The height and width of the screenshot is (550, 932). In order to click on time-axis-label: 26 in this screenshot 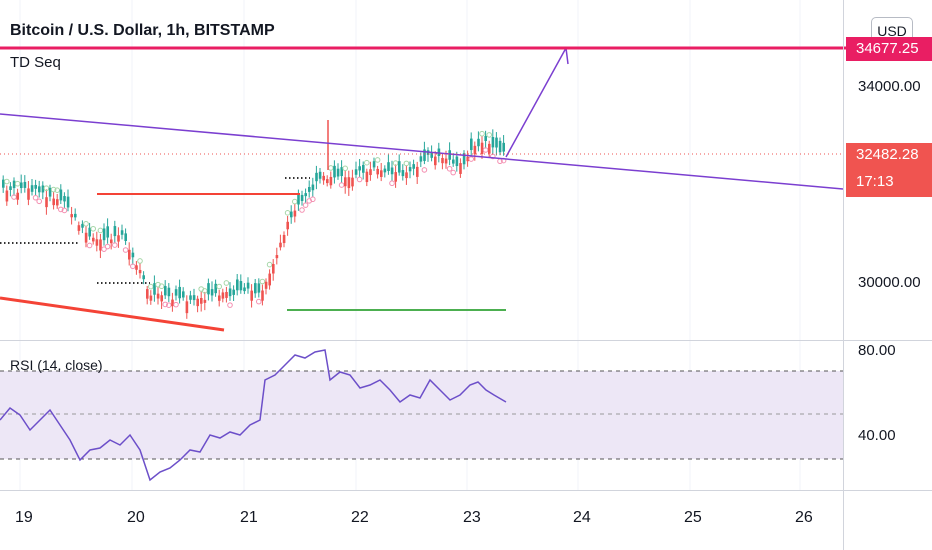, I will do `click(804, 517)`.